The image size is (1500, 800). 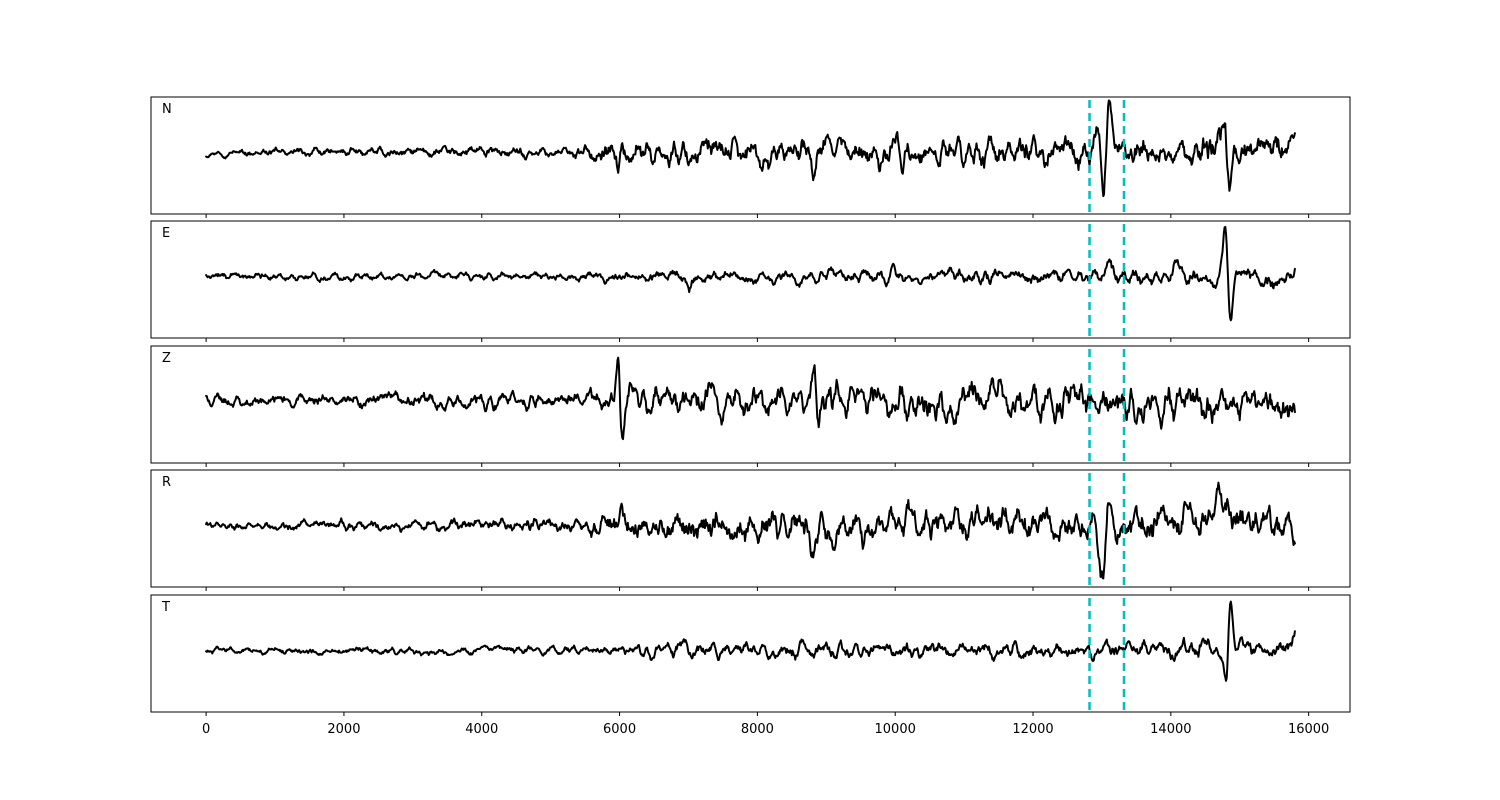 I want to click on panel-t: T, so click(x=750, y=655).